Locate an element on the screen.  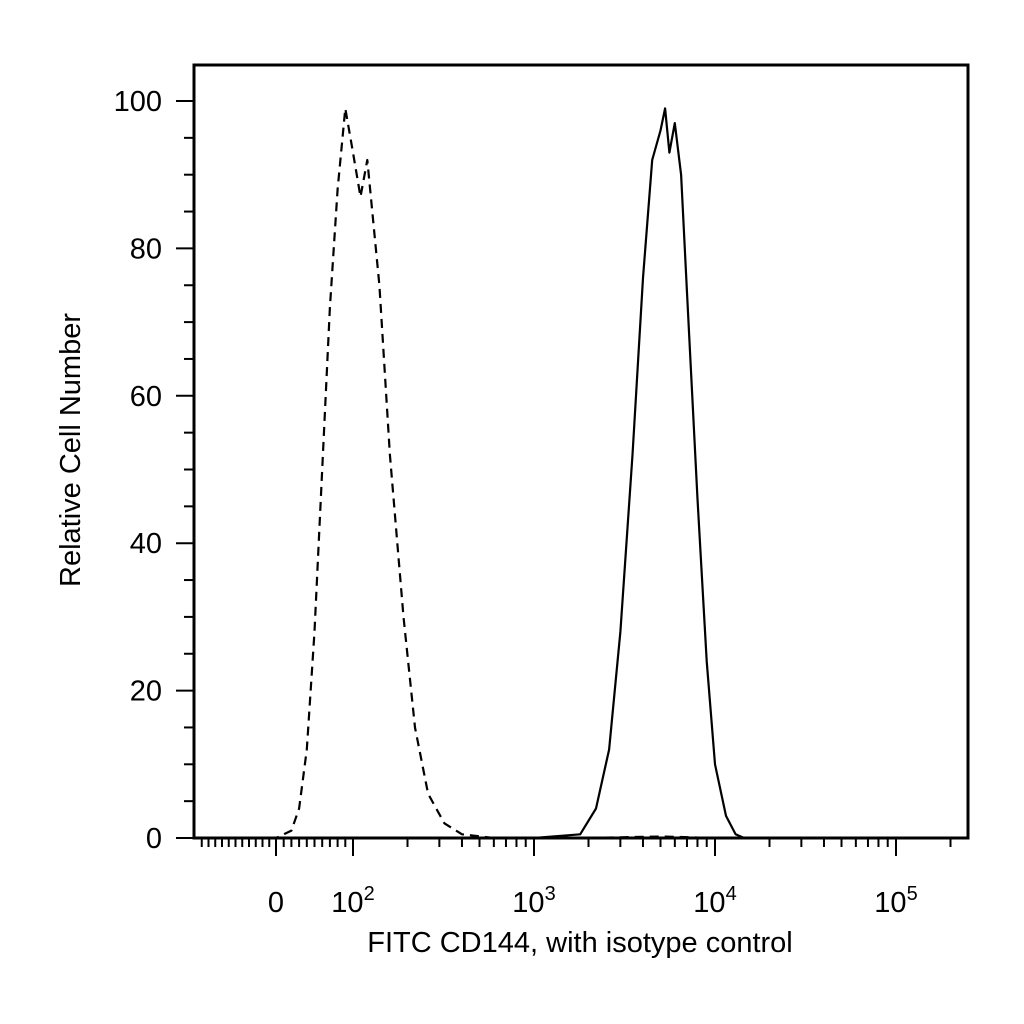
y-axis: 0 20 40 60 80 100 is located at coordinates (154, 470).